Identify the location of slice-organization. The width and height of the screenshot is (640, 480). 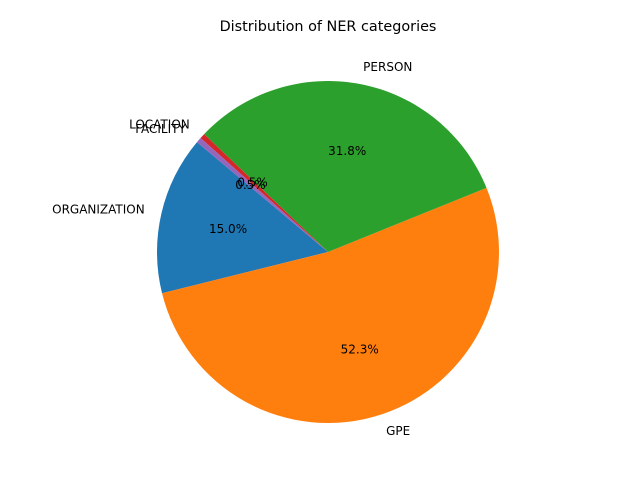
(242, 218).